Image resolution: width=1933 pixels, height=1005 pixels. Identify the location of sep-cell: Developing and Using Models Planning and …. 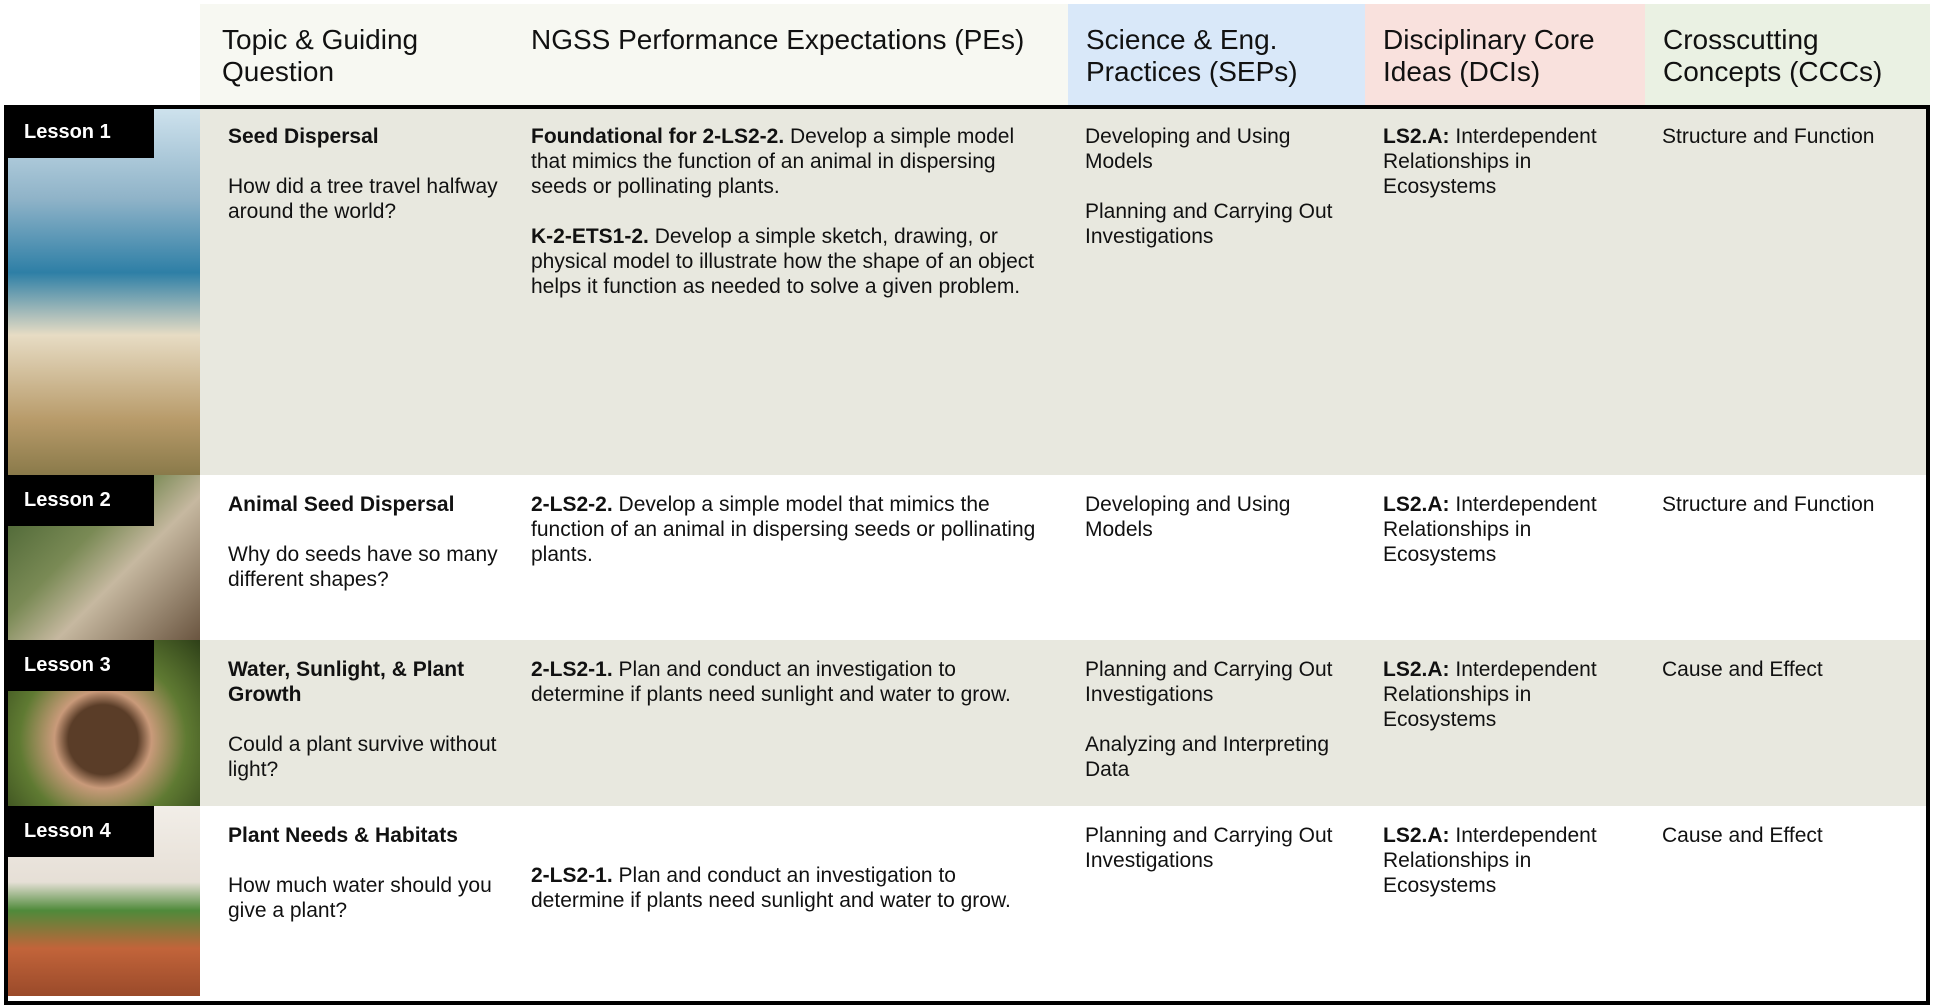
(1222, 190).